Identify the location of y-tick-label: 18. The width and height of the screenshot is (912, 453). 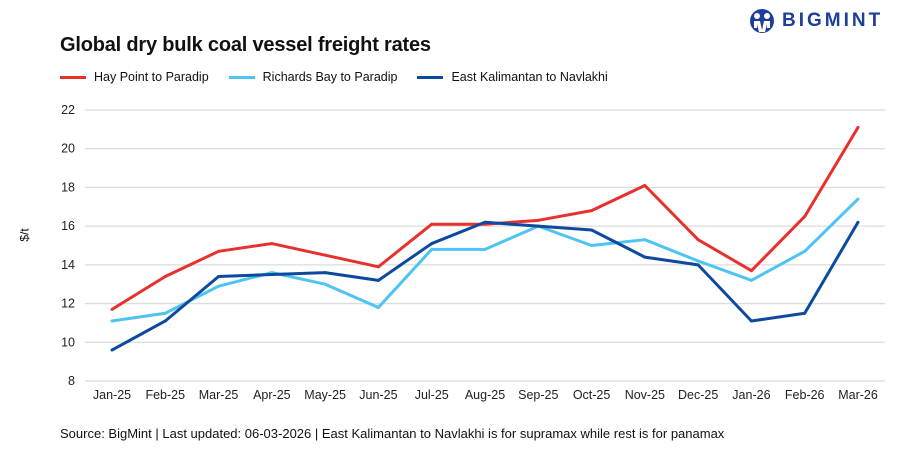
(68, 187).